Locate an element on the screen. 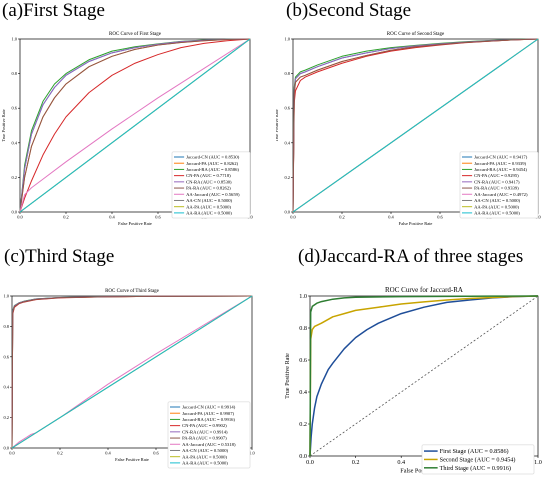 This screenshot has height=500, width=550. legend-entry-pa-ra-auc-0-9907: PA-RA (AUC = 0.9907) is located at coordinates (204, 438).